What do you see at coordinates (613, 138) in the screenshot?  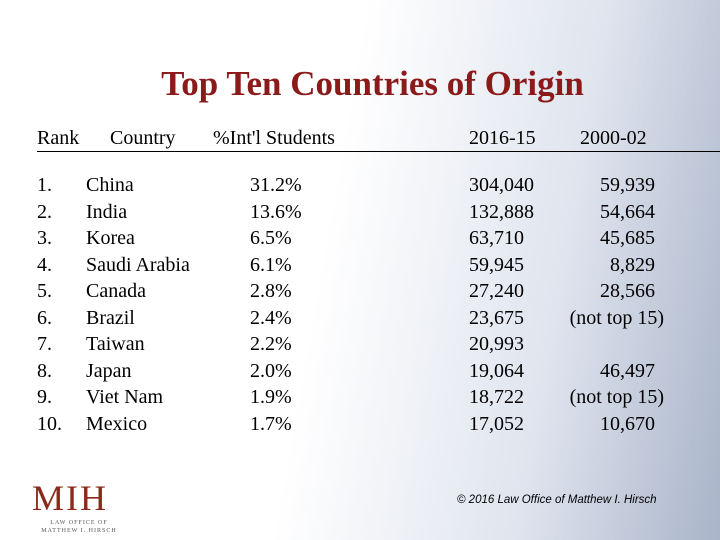 I see `column-header: 2000-02` at bounding box center [613, 138].